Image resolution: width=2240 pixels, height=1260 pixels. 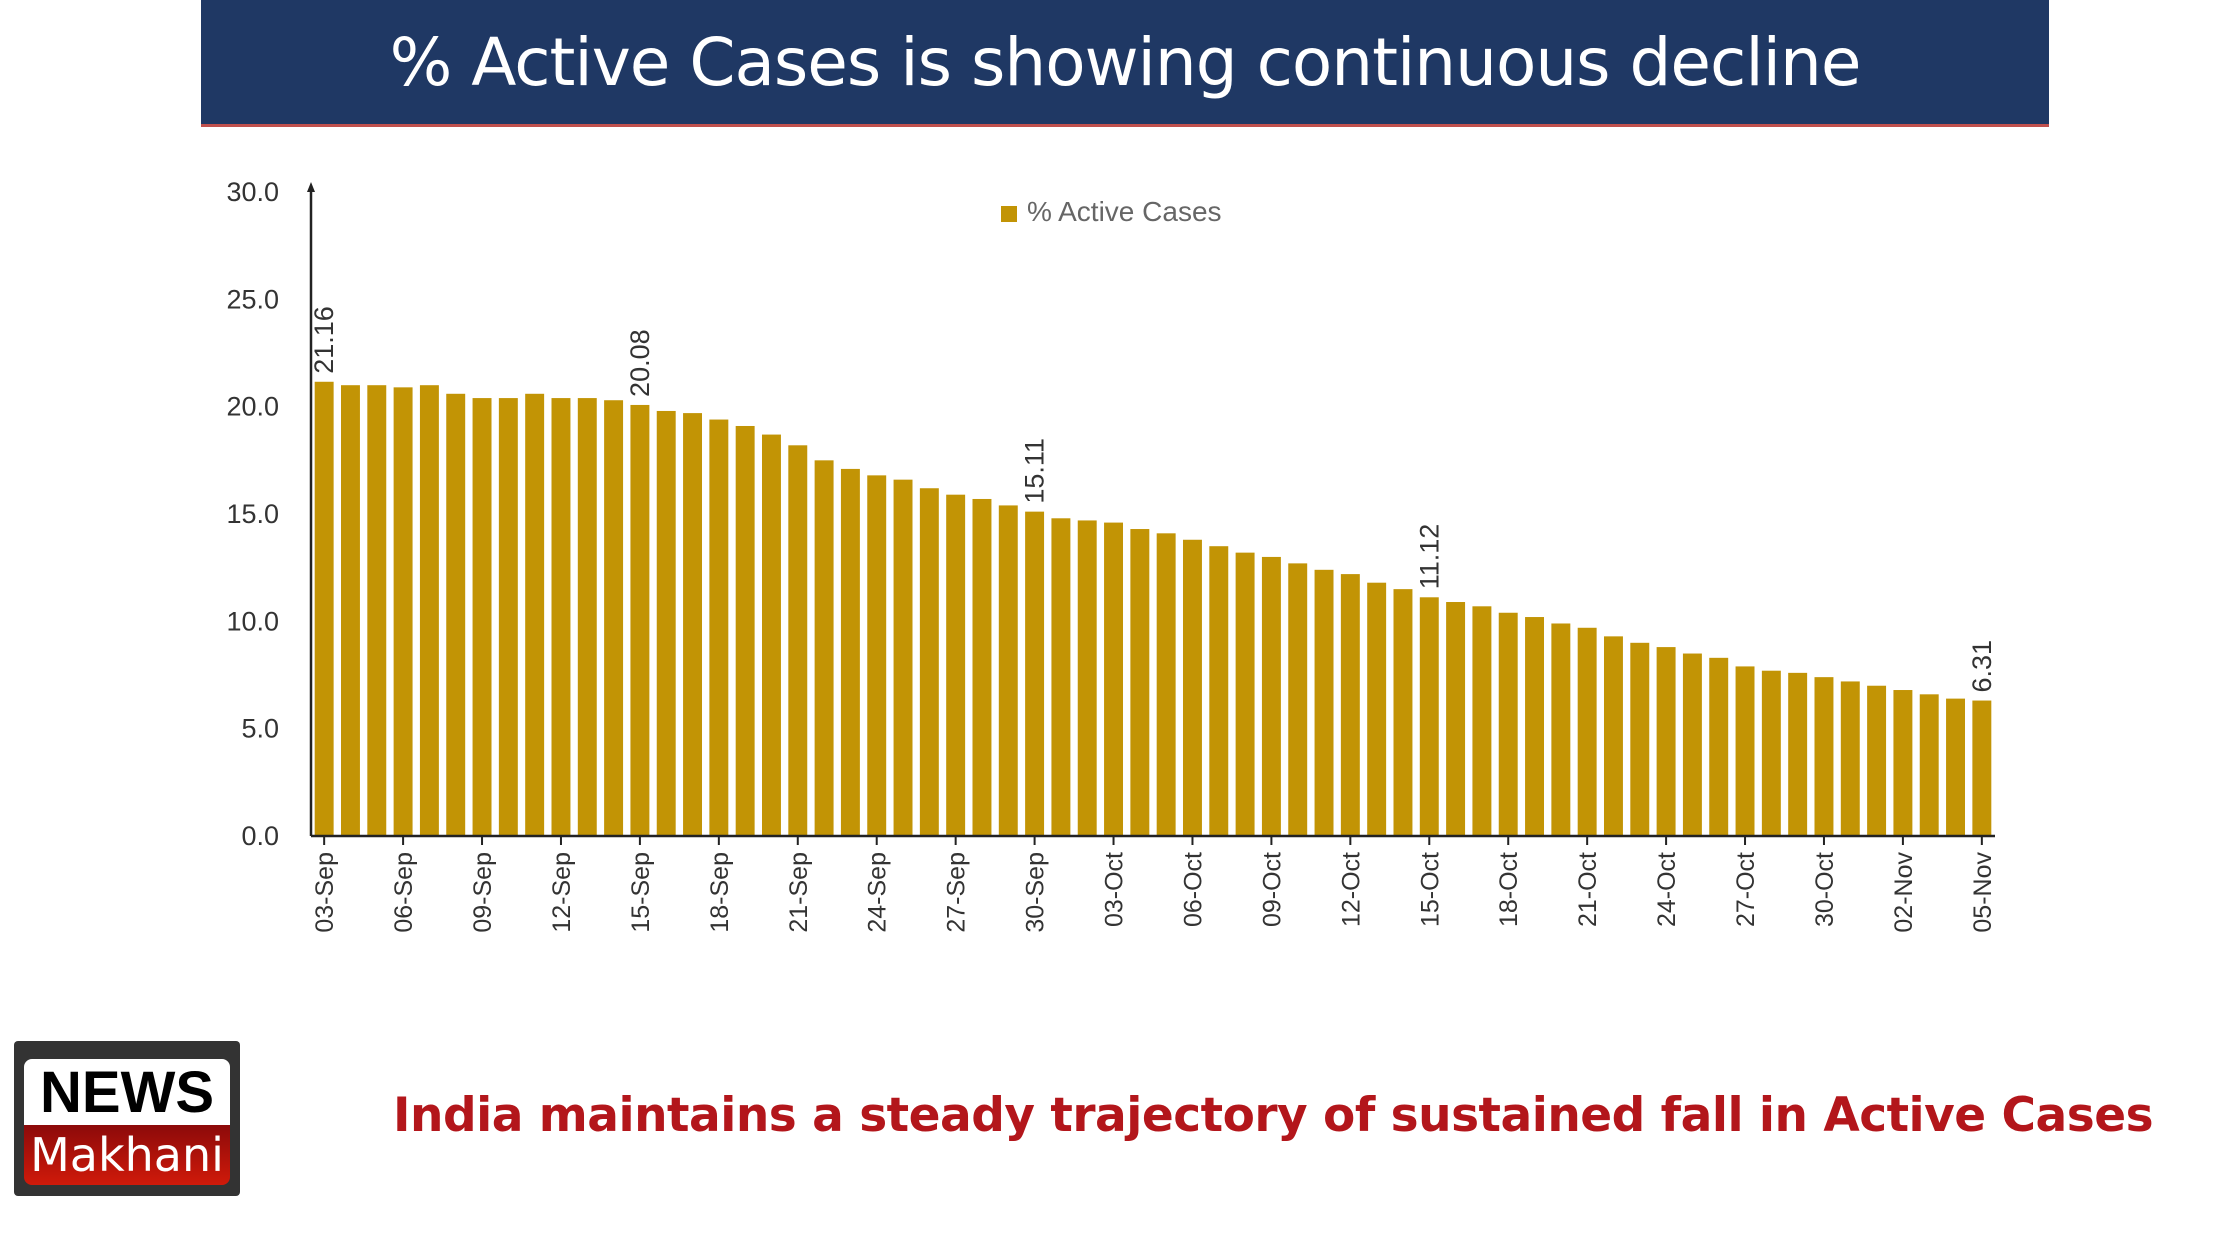 What do you see at coordinates (483, 892) in the screenshot?
I see `x-tick-label: 09-Sep` at bounding box center [483, 892].